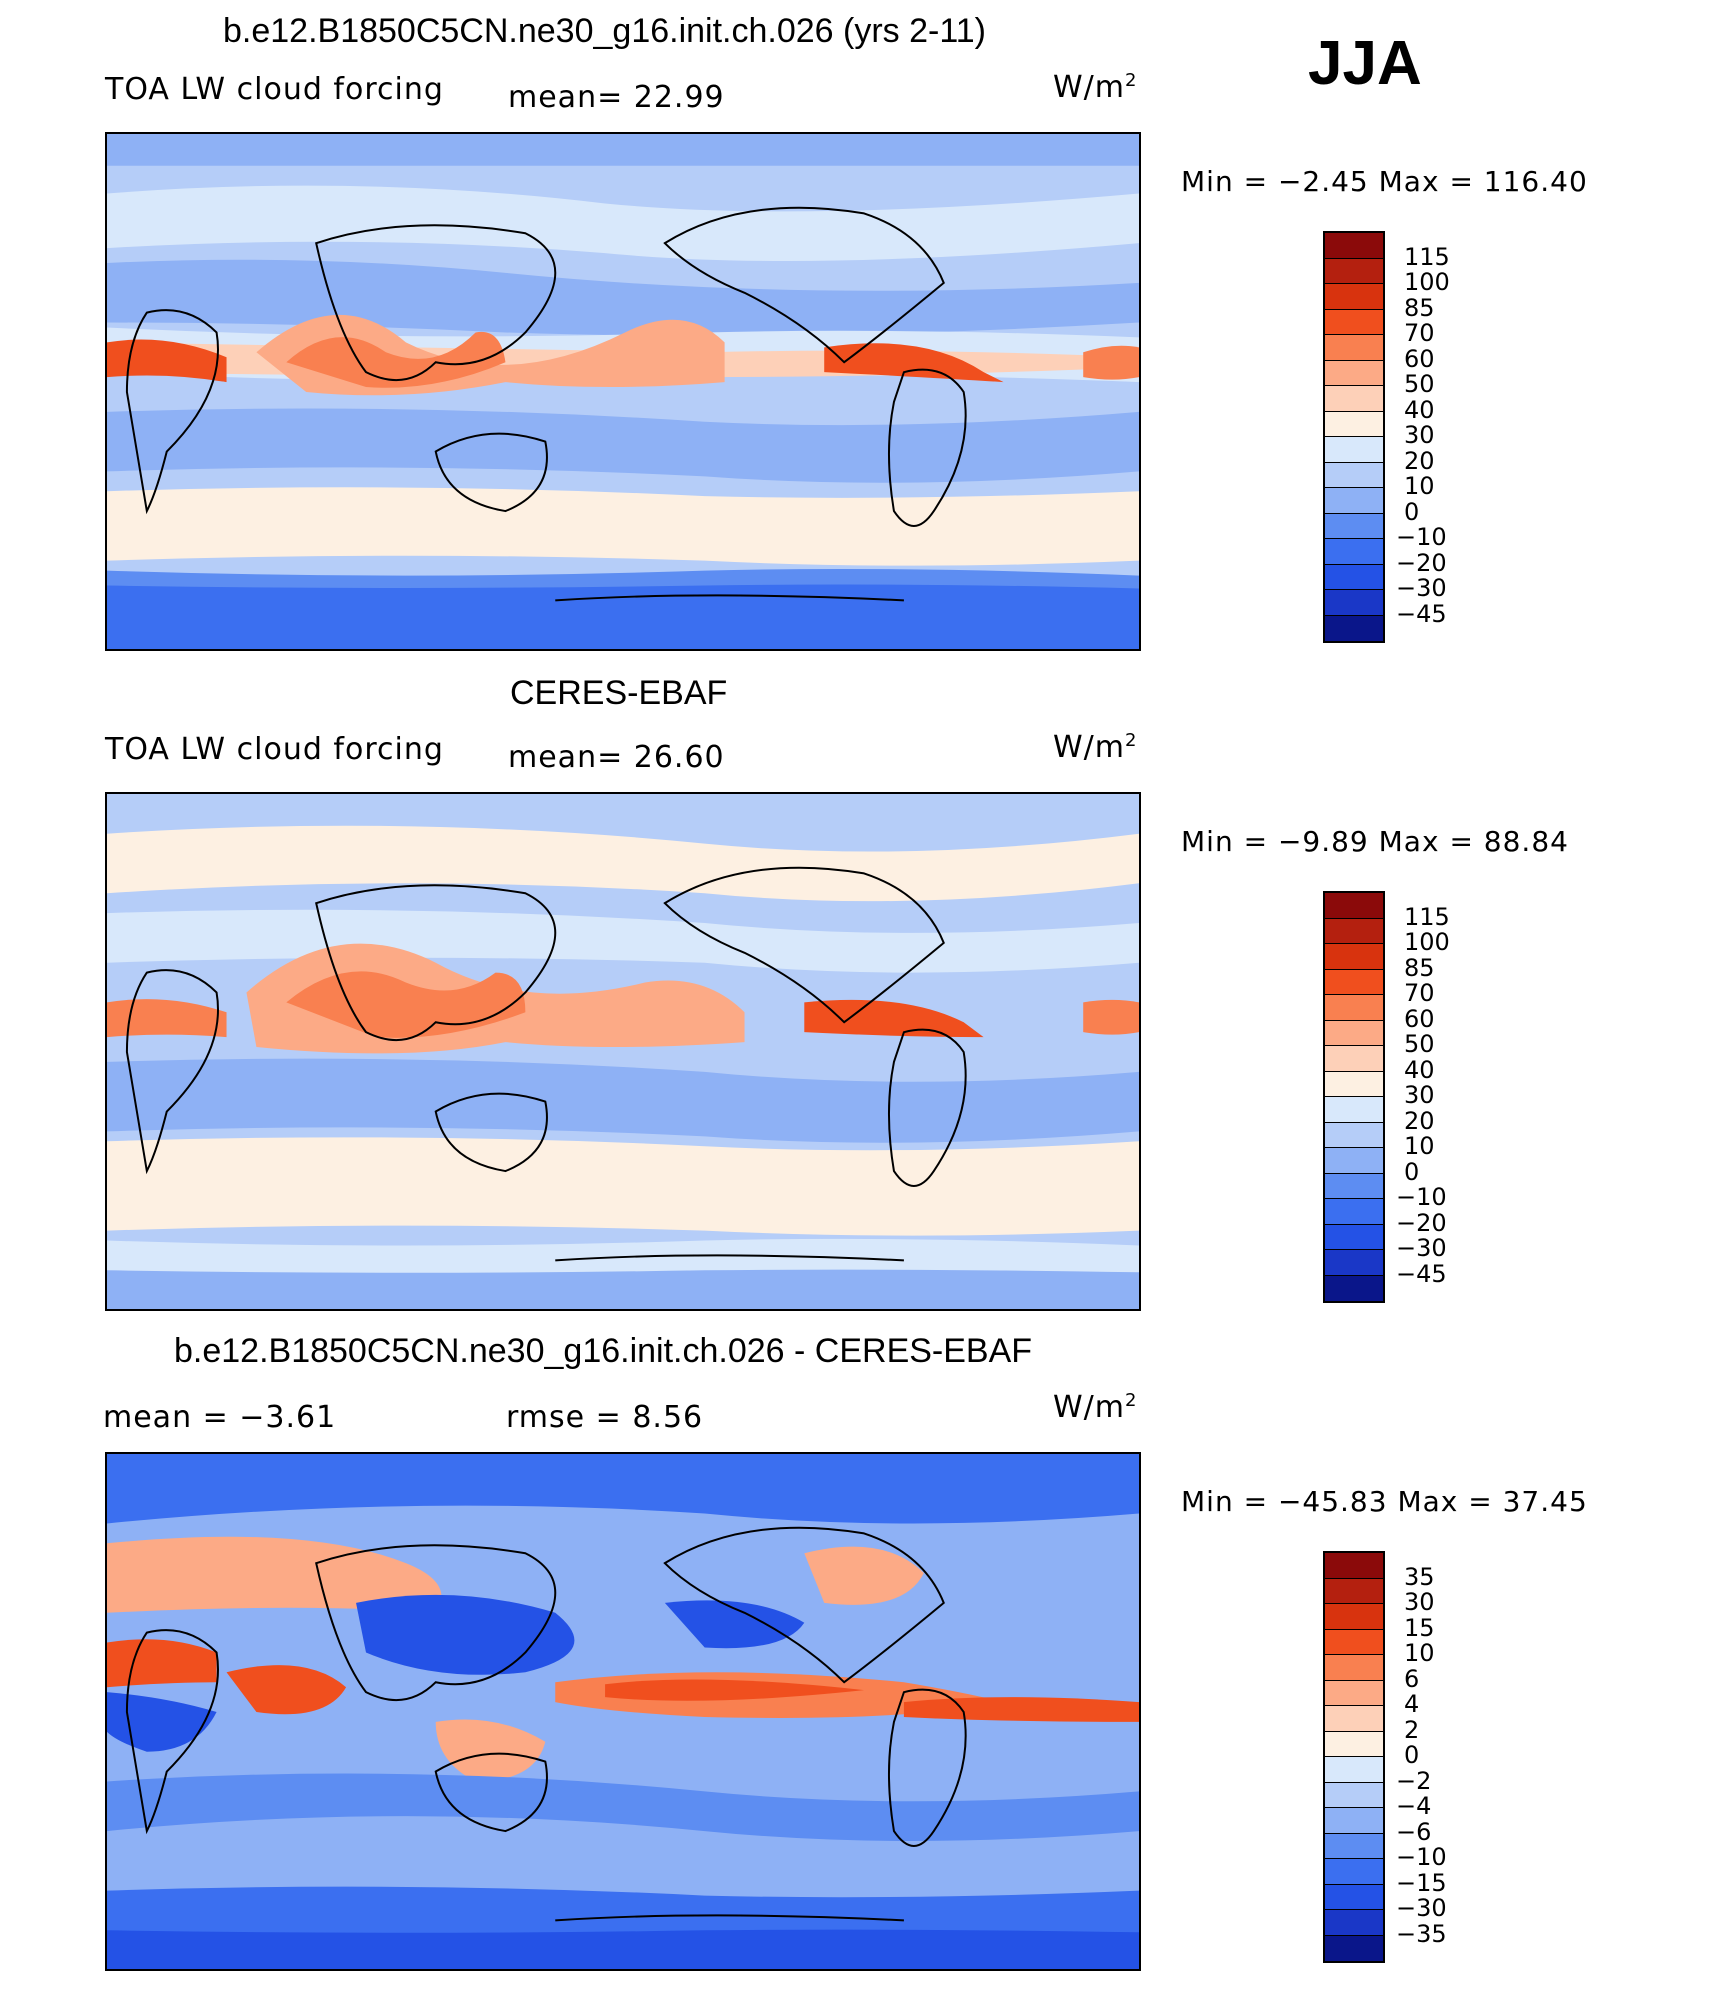  Describe the element at coordinates (619, 693) in the screenshot. I see `panel-2-title: CERES-EBAF` at that location.